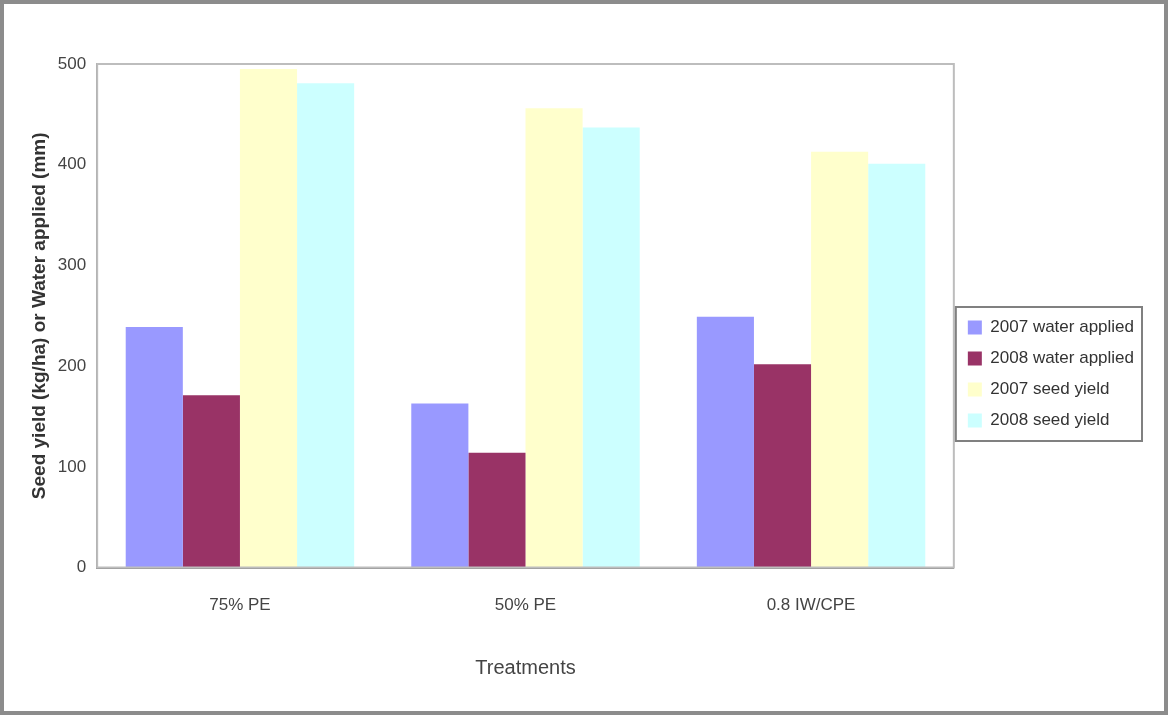 This screenshot has width=1168, height=715. I want to click on legend-label: 2007 water applied, so click(1062, 327).